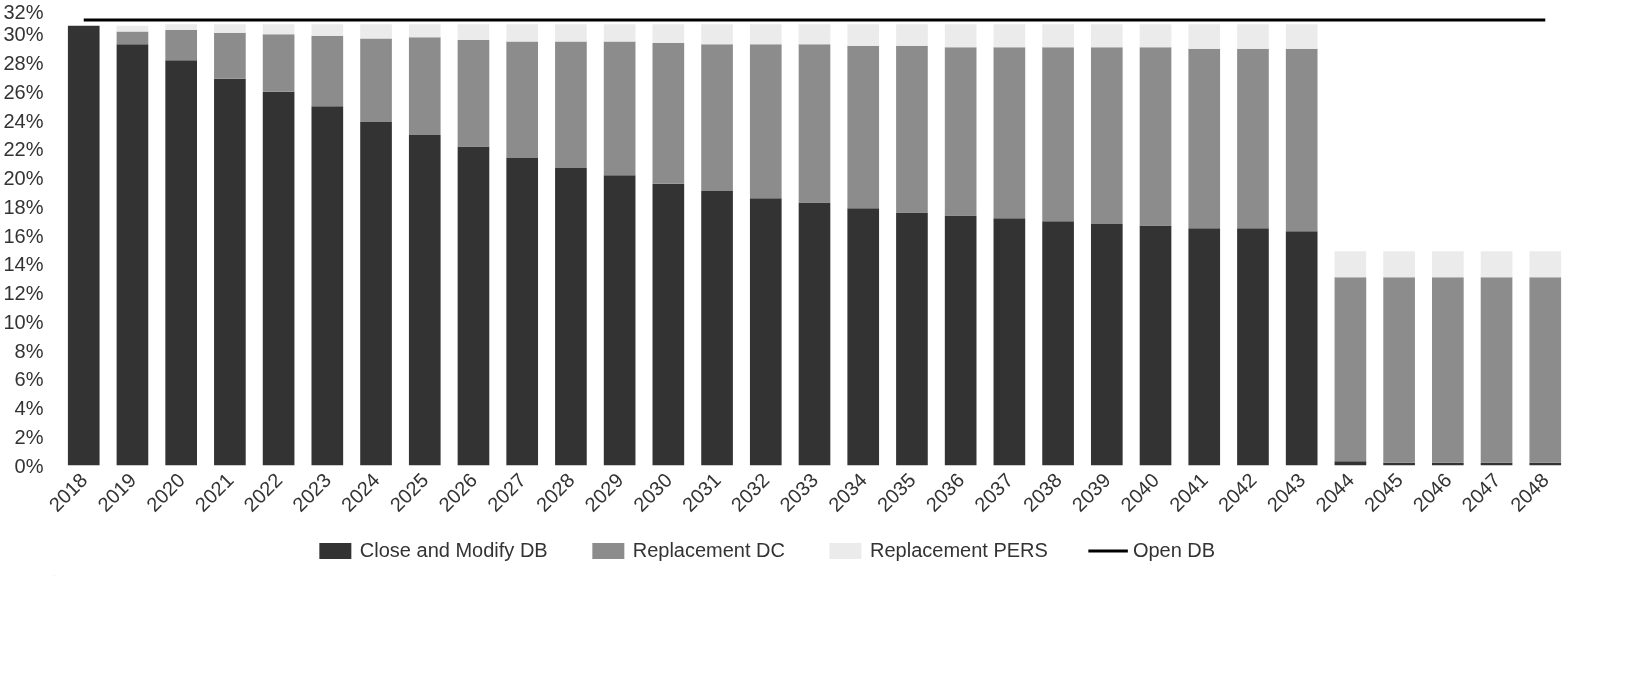  Describe the element at coordinates (29, 465) in the screenshot. I see `y-tick-label: 0%` at that location.